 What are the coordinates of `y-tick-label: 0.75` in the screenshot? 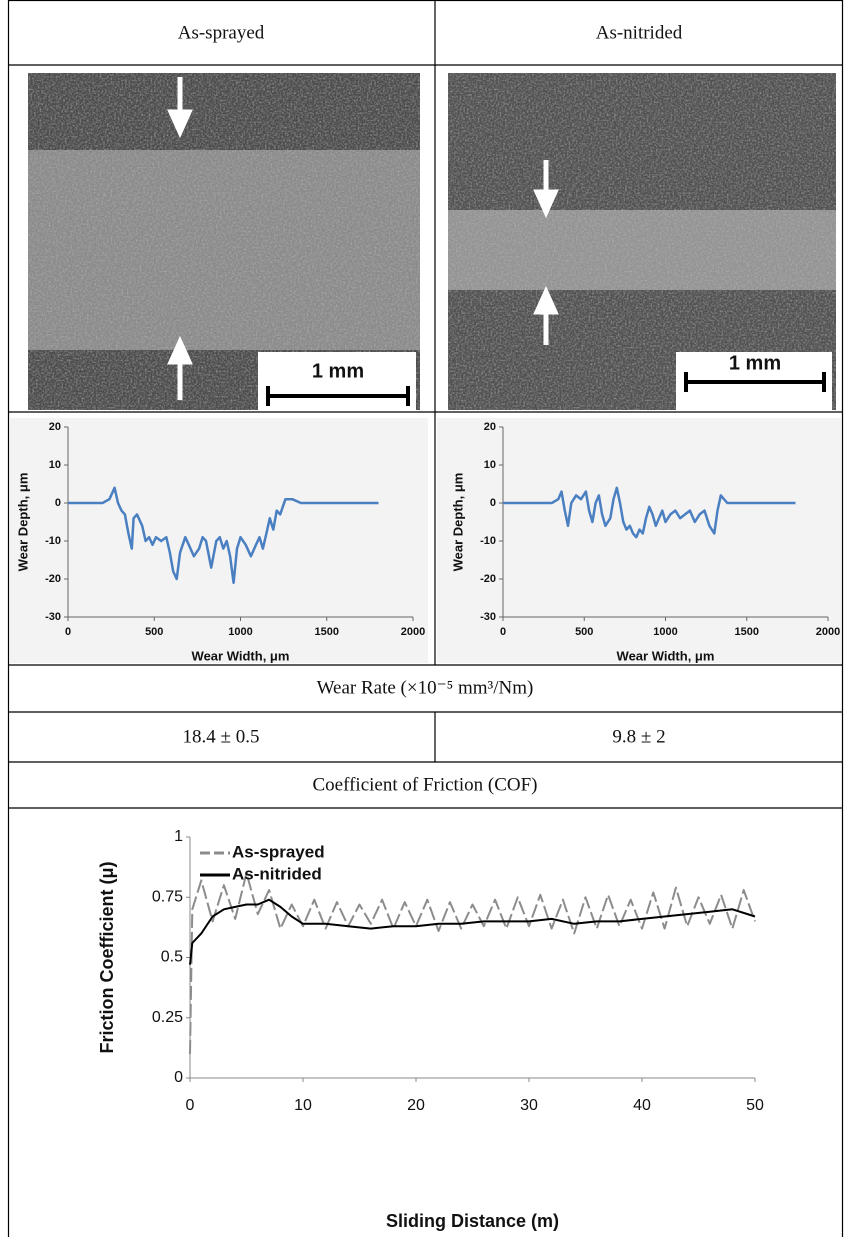 It's located at (167, 896).